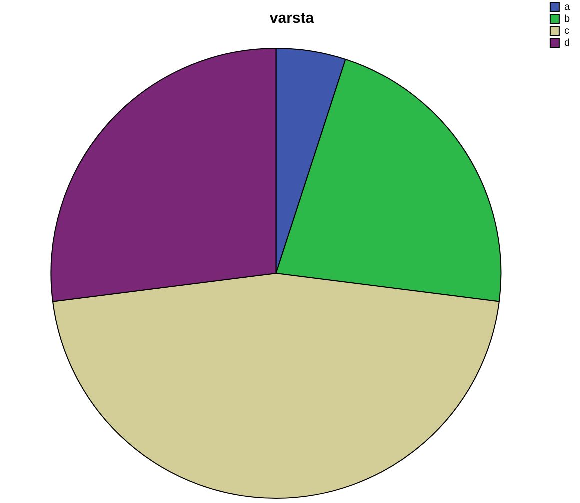  Describe the element at coordinates (567, 31) in the screenshot. I see `legend-label: c` at that location.